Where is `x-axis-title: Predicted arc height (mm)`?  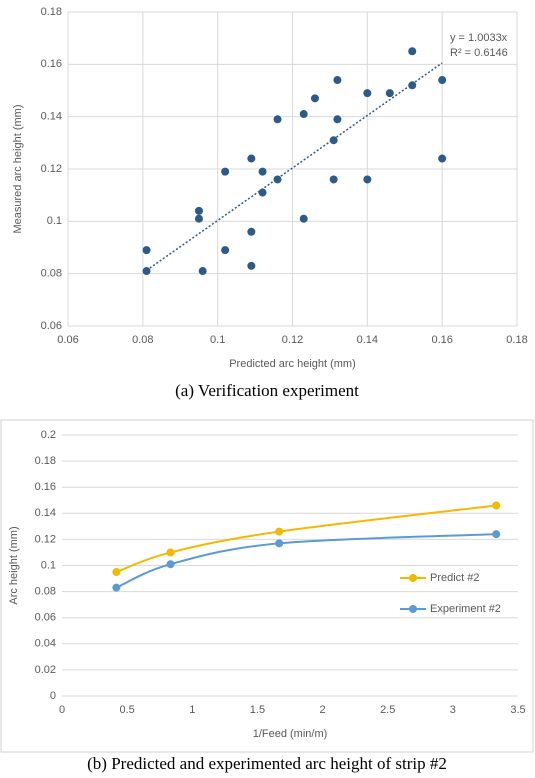 x-axis-title: Predicted arc height (mm) is located at coordinates (292, 364).